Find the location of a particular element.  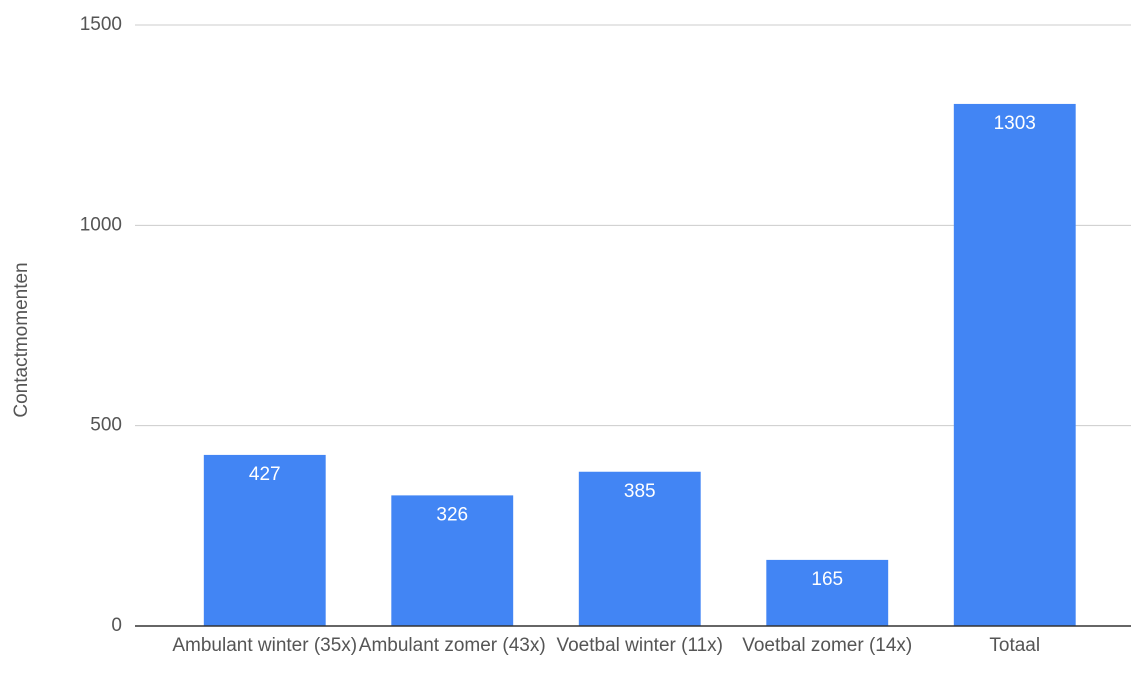

data-label: 1303 is located at coordinates (1015, 123).